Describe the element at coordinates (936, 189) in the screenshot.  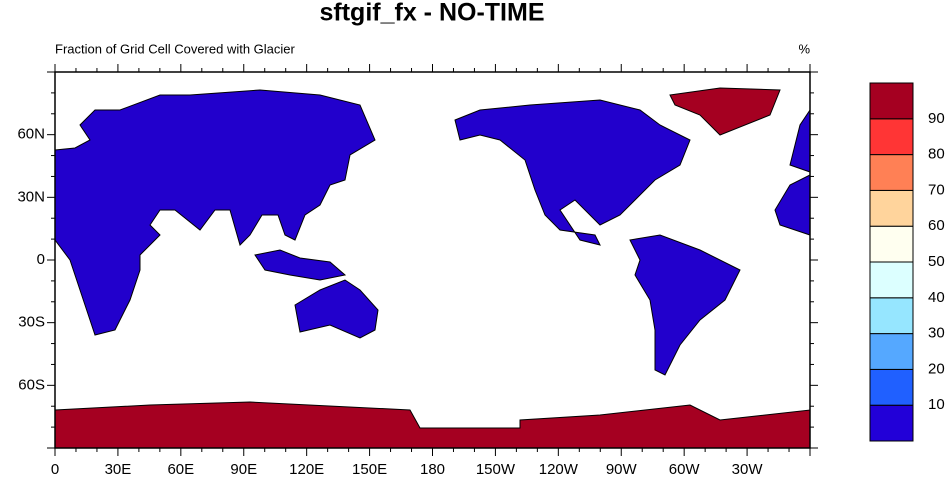
I see `colorbar-label: 70` at that location.